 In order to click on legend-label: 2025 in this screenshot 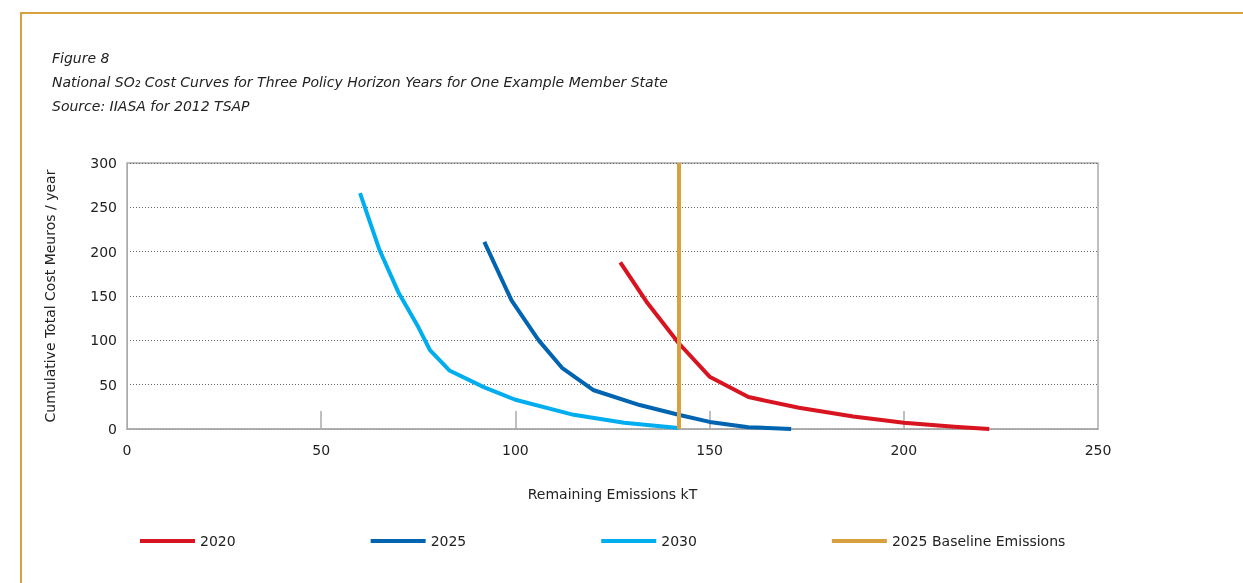, I will do `click(448, 541)`.